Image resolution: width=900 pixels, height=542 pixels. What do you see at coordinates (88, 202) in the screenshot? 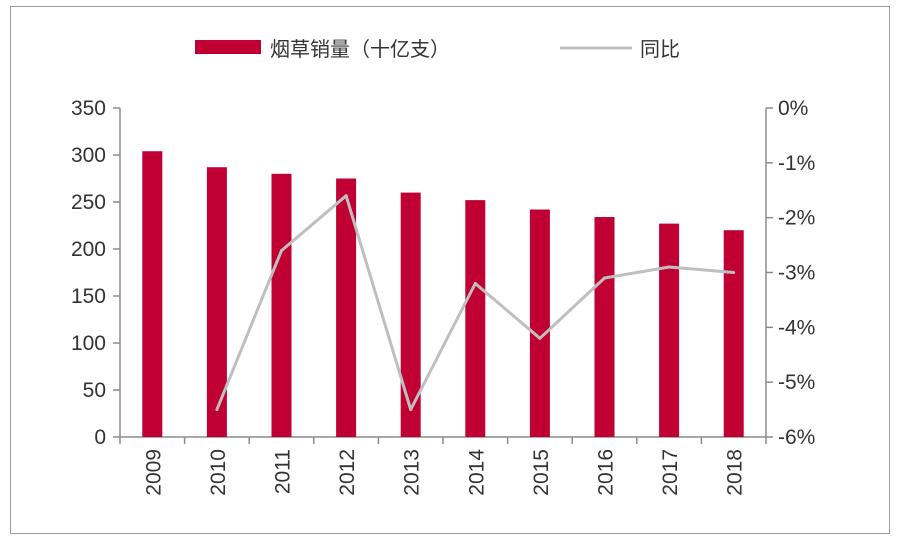
I see `left-tick-label: 250` at bounding box center [88, 202].